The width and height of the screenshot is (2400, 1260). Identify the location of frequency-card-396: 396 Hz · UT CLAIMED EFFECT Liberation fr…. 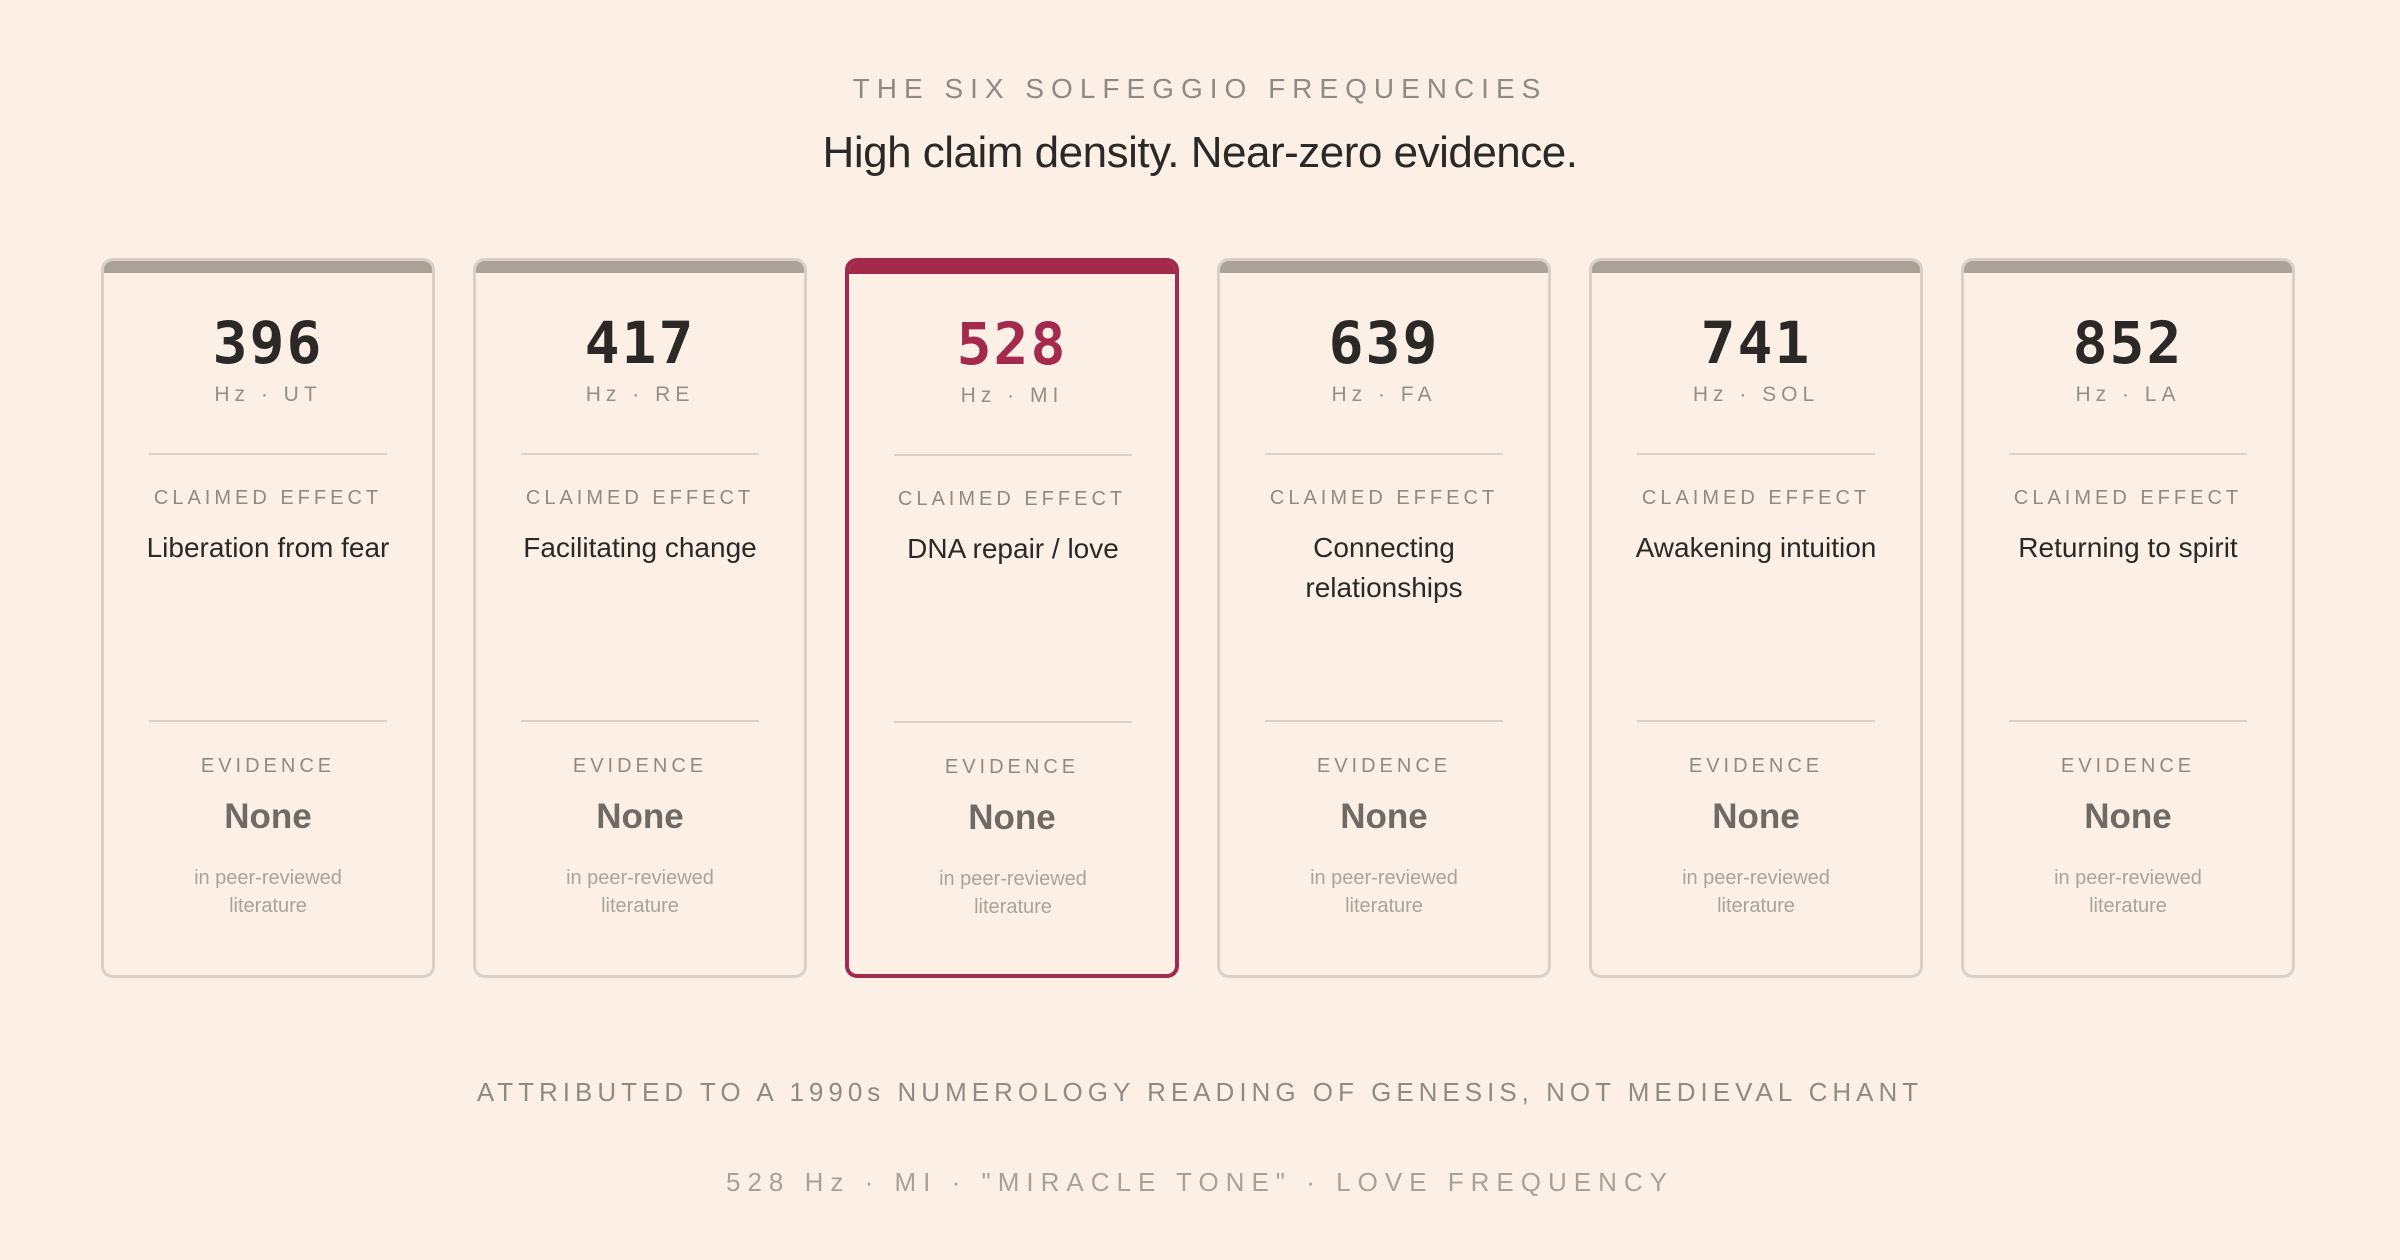
(268, 618).